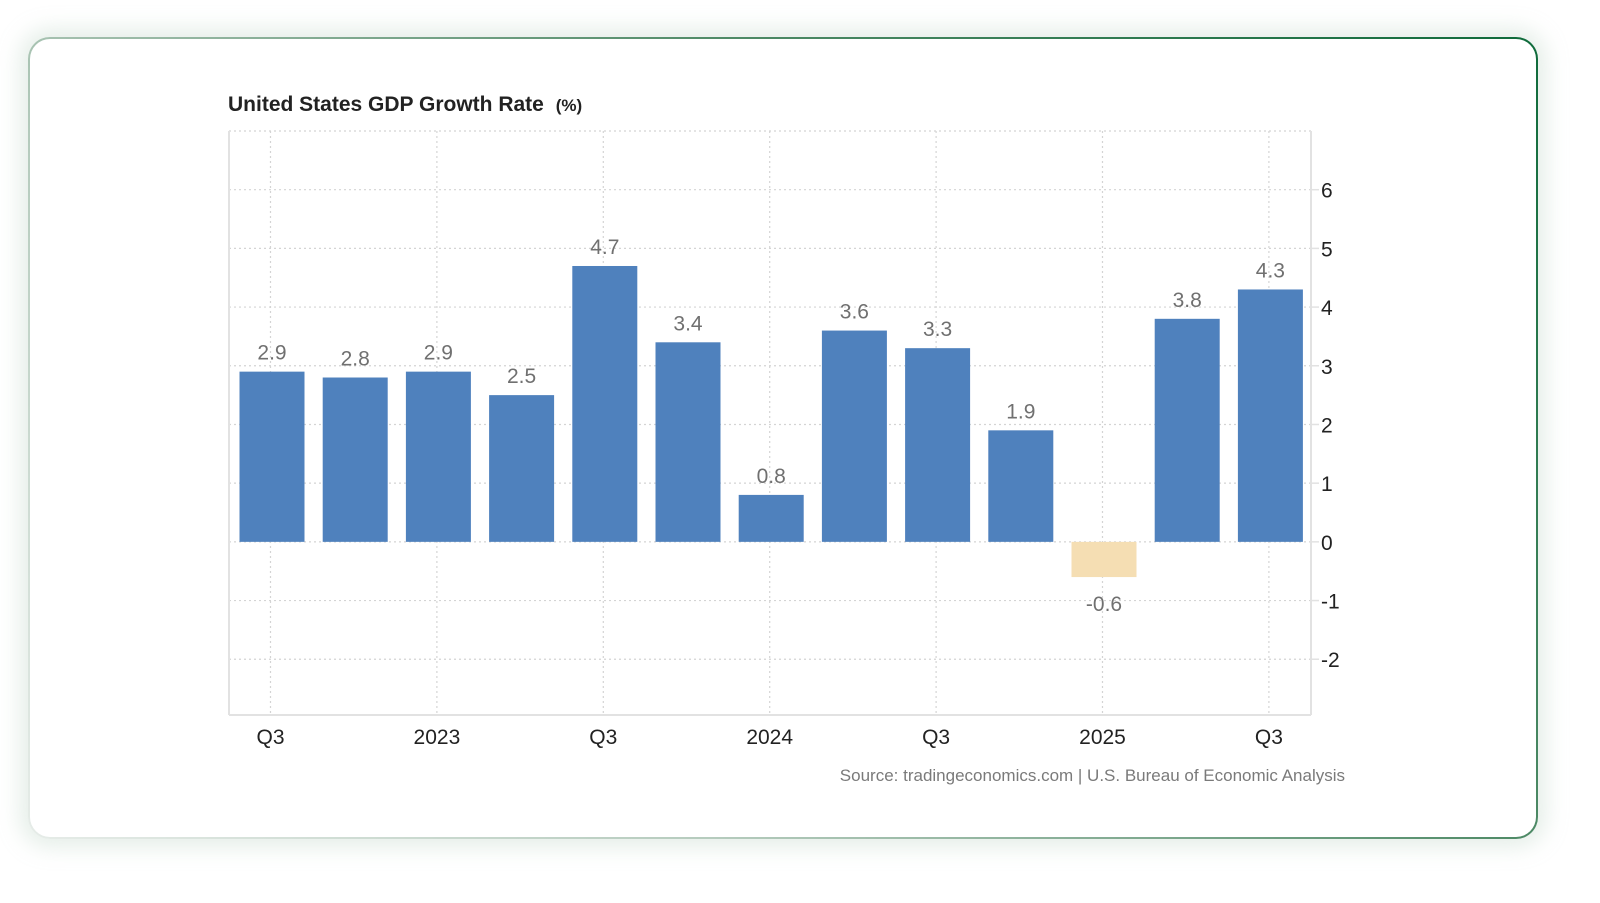 The height and width of the screenshot is (903, 1600). Describe the element at coordinates (1327, 308) in the screenshot. I see `y-tick-label: 4` at that location.